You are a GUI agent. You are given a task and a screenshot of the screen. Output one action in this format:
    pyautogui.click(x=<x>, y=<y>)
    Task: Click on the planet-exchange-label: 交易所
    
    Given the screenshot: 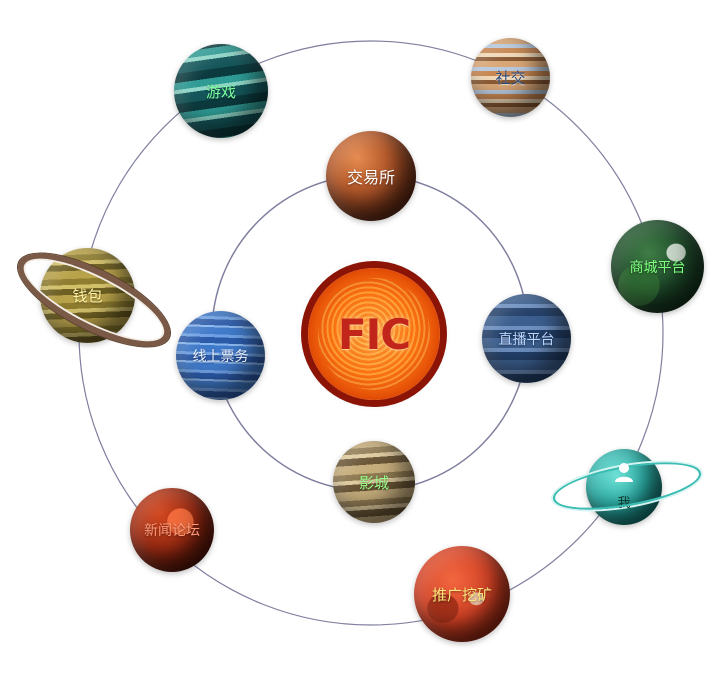 What is the action you would take?
    pyautogui.click(x=370, y=177)
    